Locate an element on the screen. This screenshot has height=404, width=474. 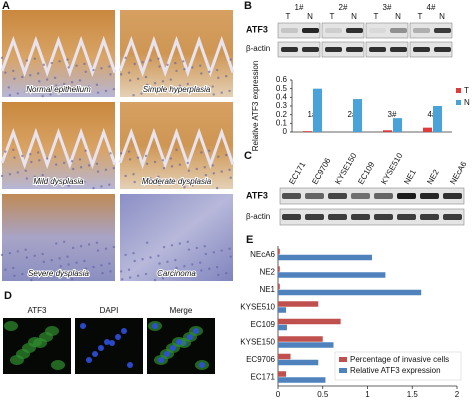
panel-letter: A is located at coordinates (6, 6).